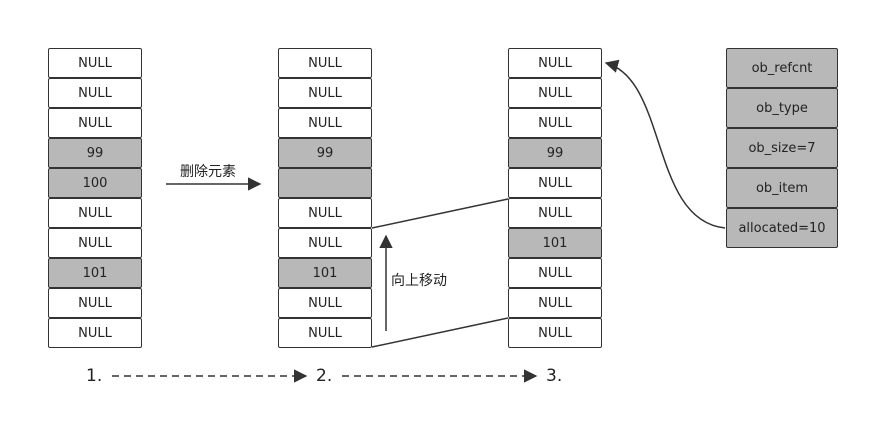  I want to click on object-field: ob_refcnt, so click(782, 68).